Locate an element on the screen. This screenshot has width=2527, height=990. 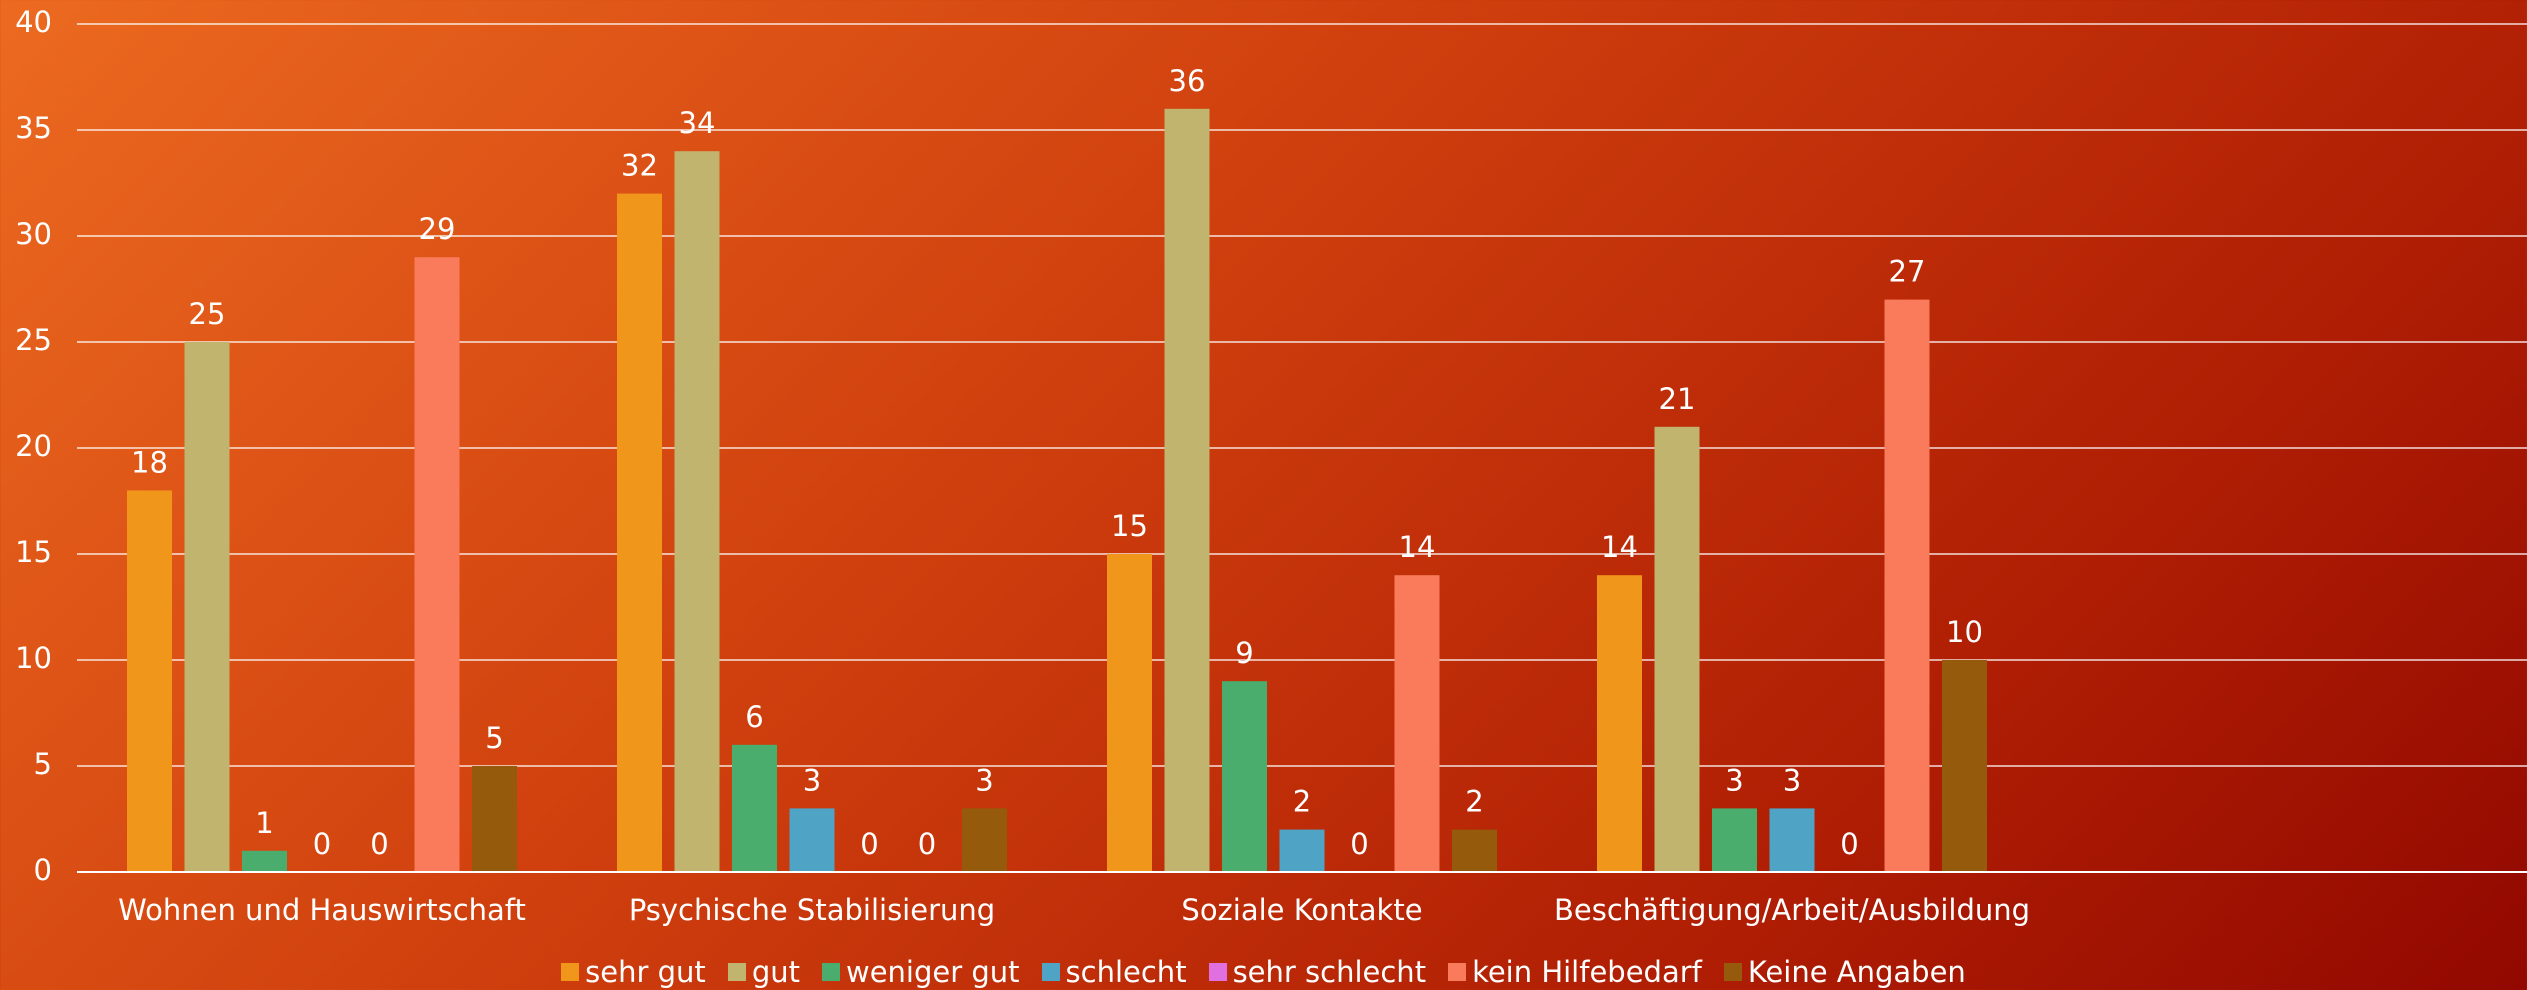
data-label: 34 is located at coordinates (697, 123).